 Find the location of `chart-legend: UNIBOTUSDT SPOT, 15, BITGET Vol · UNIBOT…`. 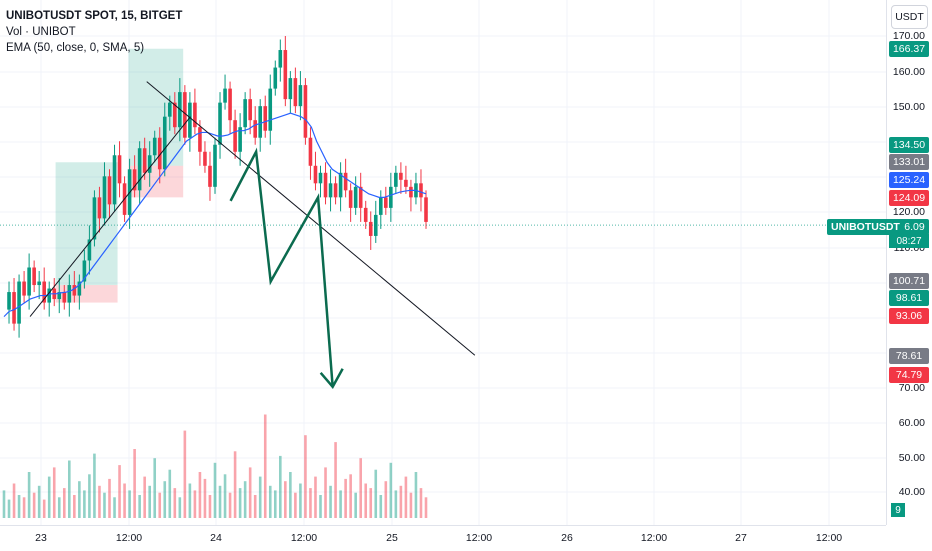

chart-legend: UNIBOTUSDT SPOT, 15, BITGET Vol · UNIBOT… is located at coordinates (94, 32).